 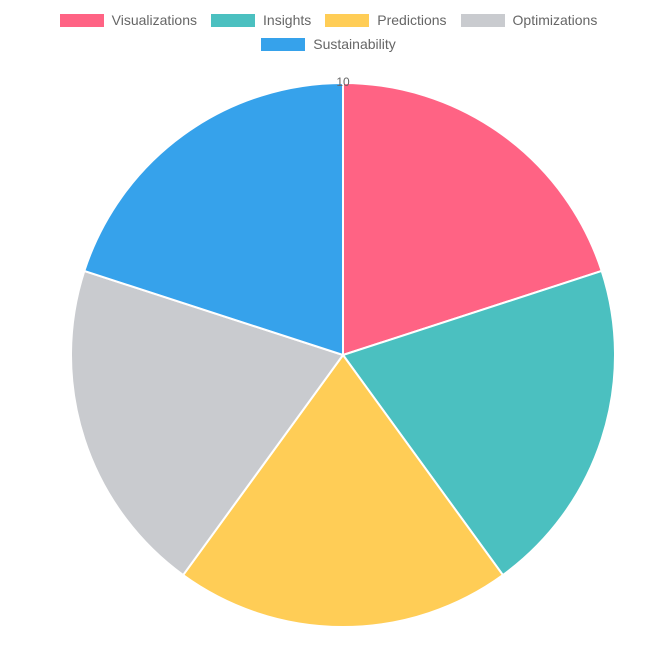 What do you see at coordinates (482, 20) in the screenshot?
I see `legend-swatch-optimizations` at bounding box center [482, 20].